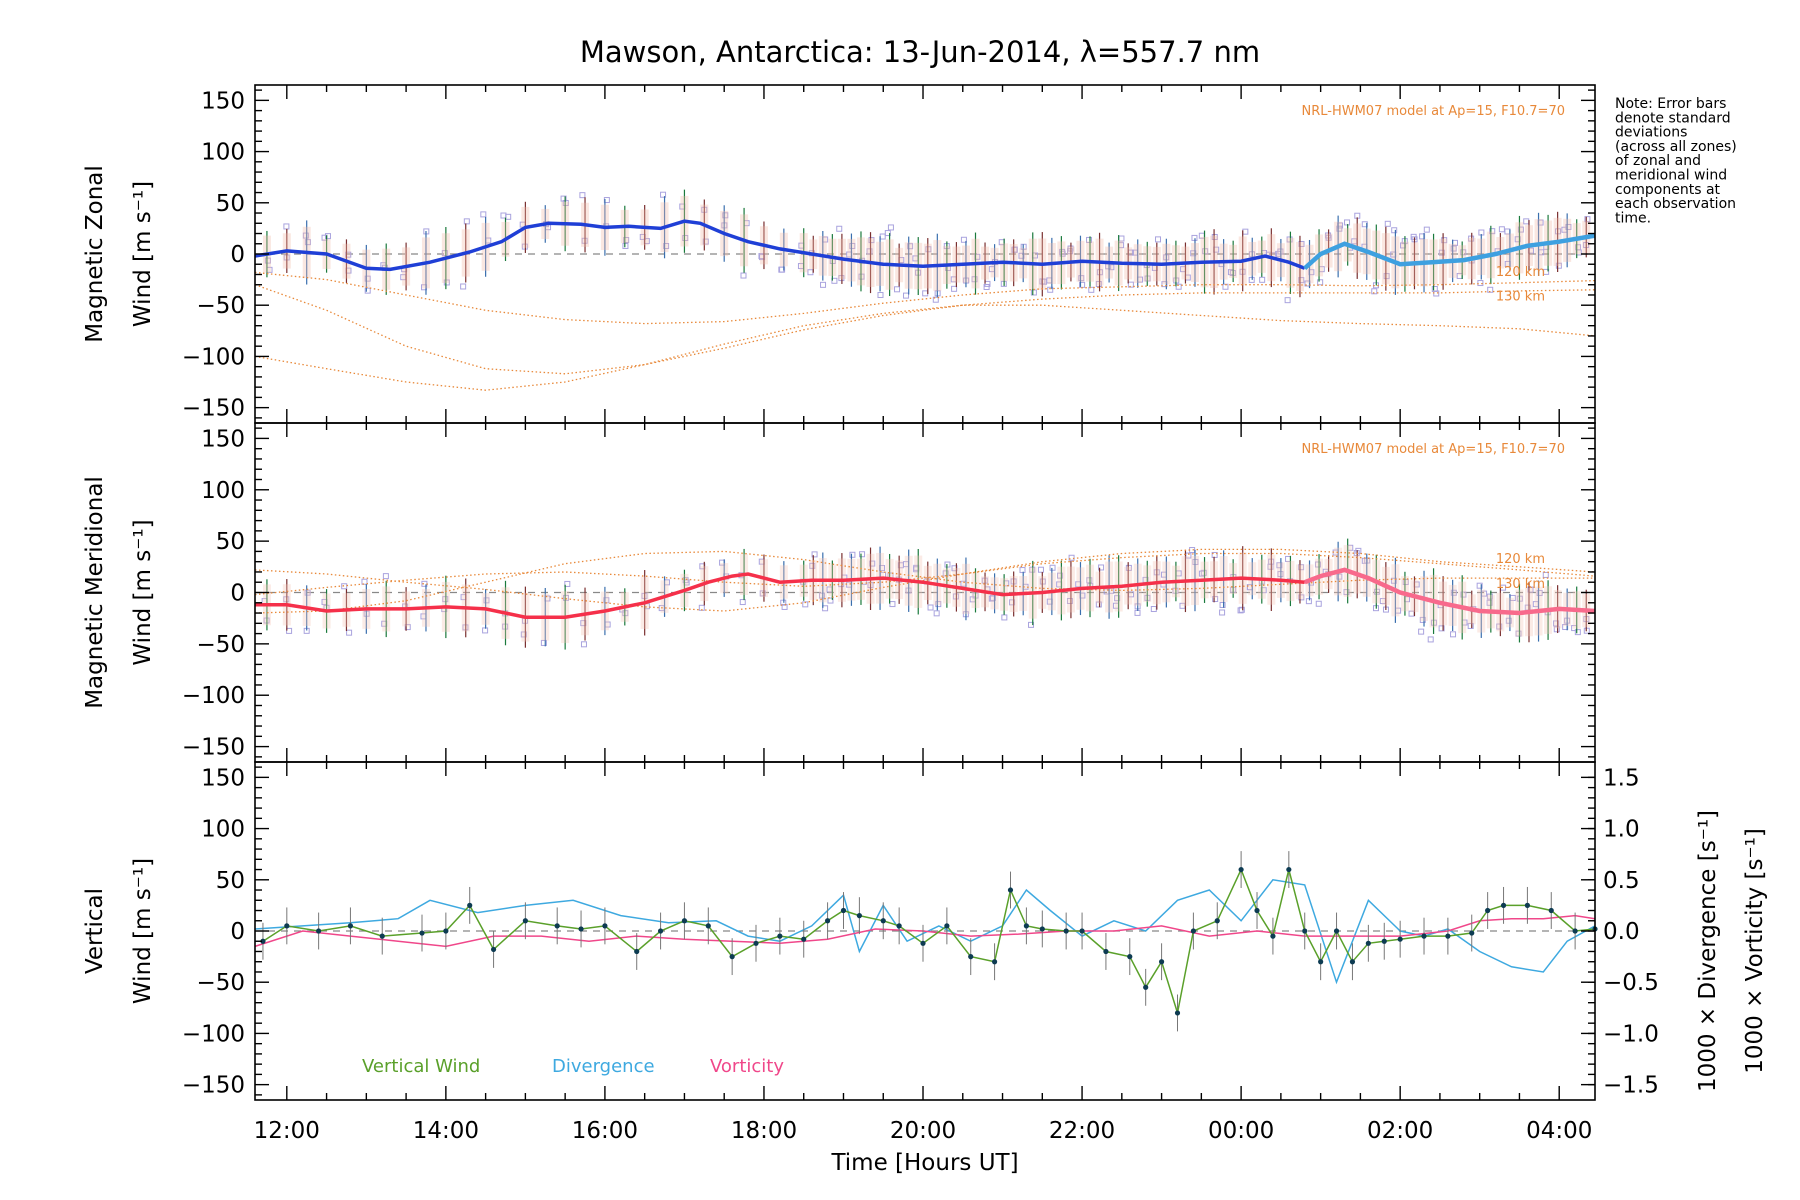 The height and width of the screenshot is (1200, 1800). Describe the element at coordinates (95, 254) in the screenshot. I see `y-axis-label: Magnetic Zonal` at that location.